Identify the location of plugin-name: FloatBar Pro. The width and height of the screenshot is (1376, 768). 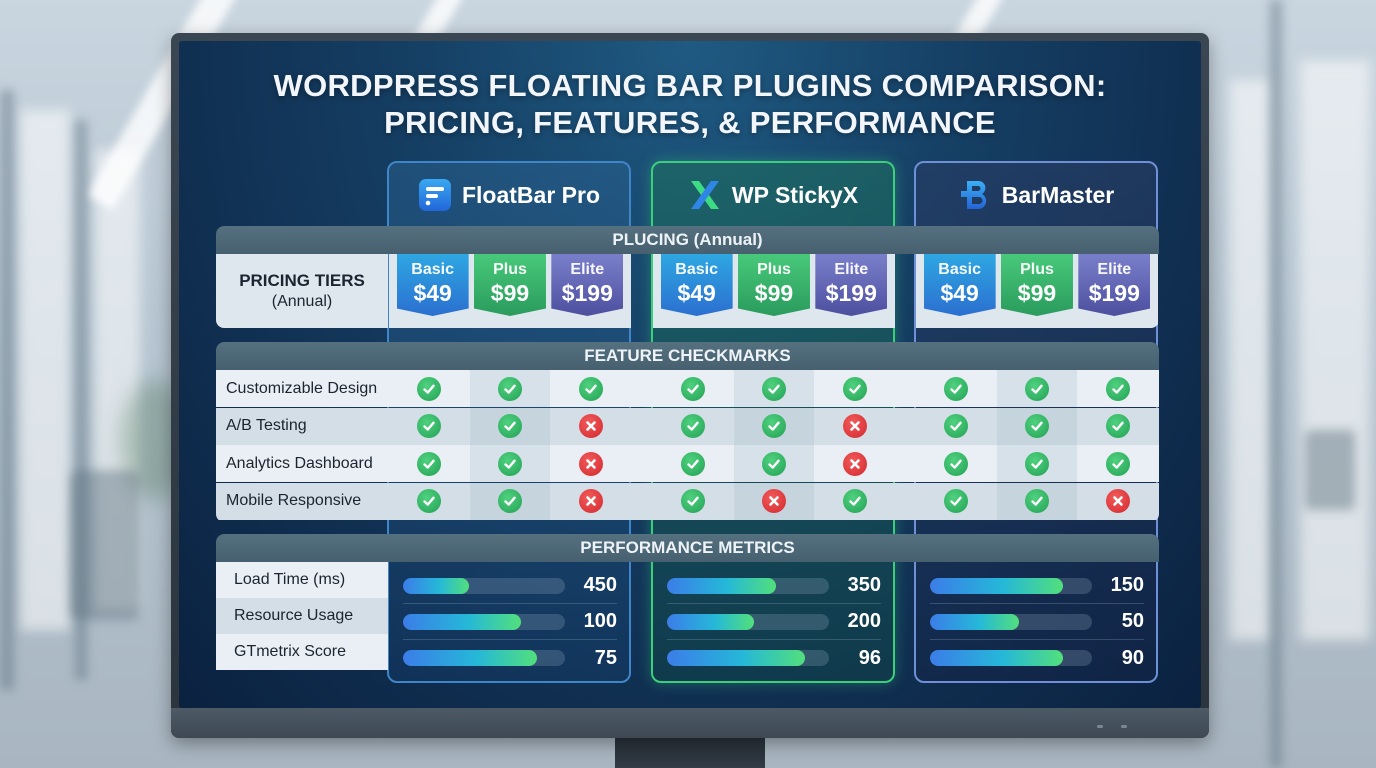
(531, 194).